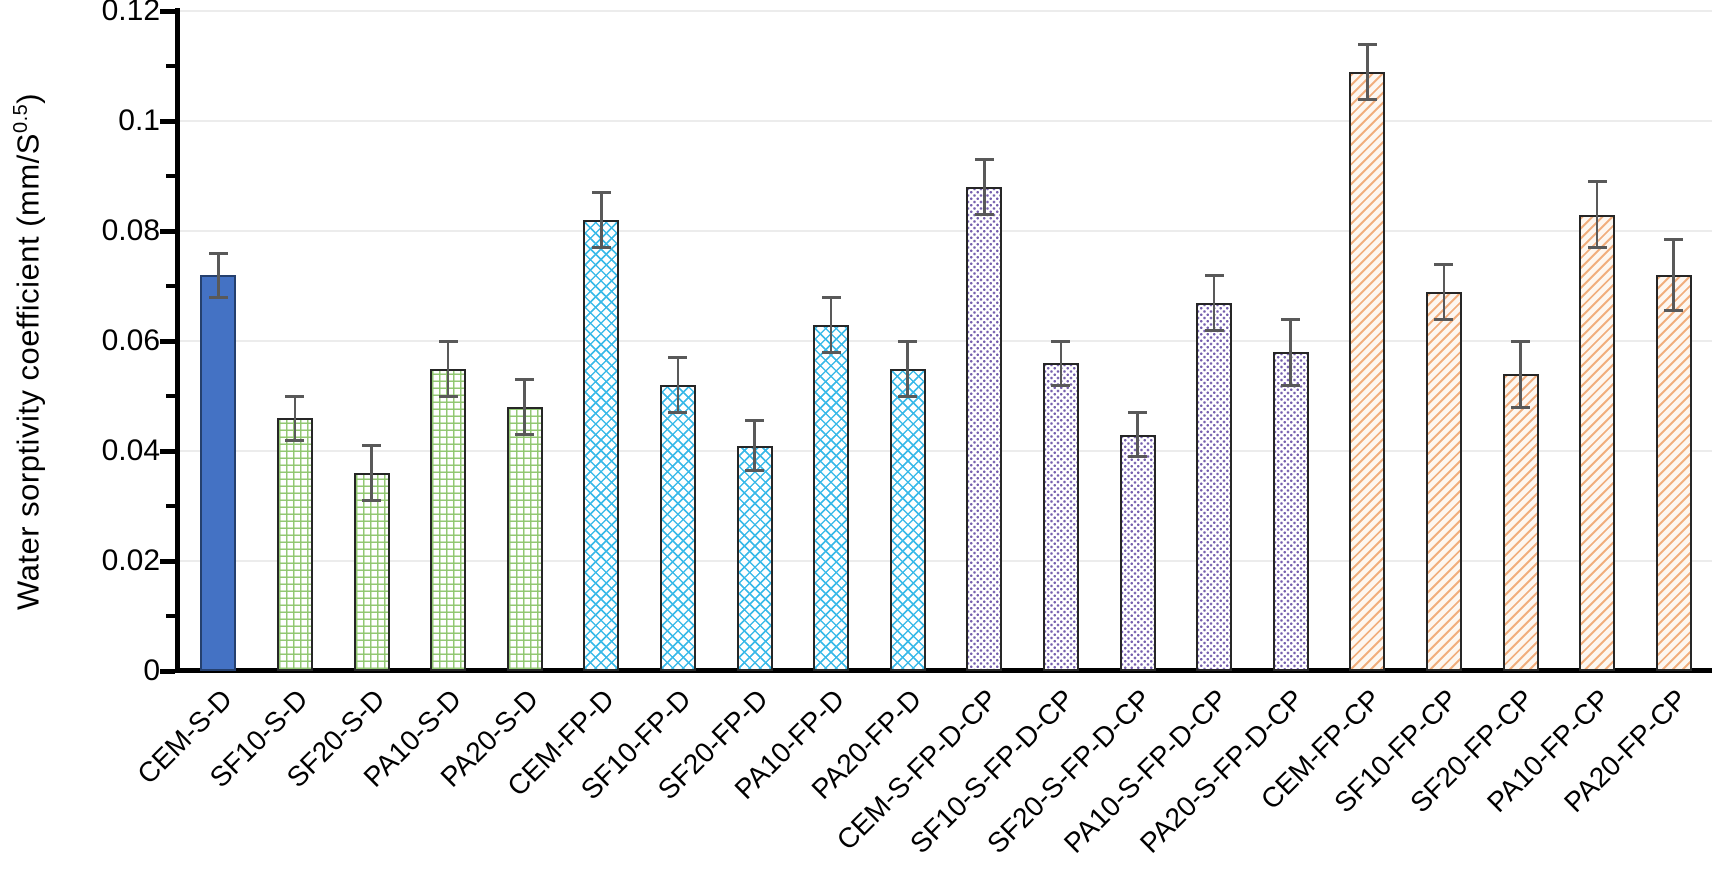 The image size is (1717, 879). What do you see at coordinates (677, 528) in the screenshot?
I see `bar-sf10-fp-d` at bounding box center [677, 528].